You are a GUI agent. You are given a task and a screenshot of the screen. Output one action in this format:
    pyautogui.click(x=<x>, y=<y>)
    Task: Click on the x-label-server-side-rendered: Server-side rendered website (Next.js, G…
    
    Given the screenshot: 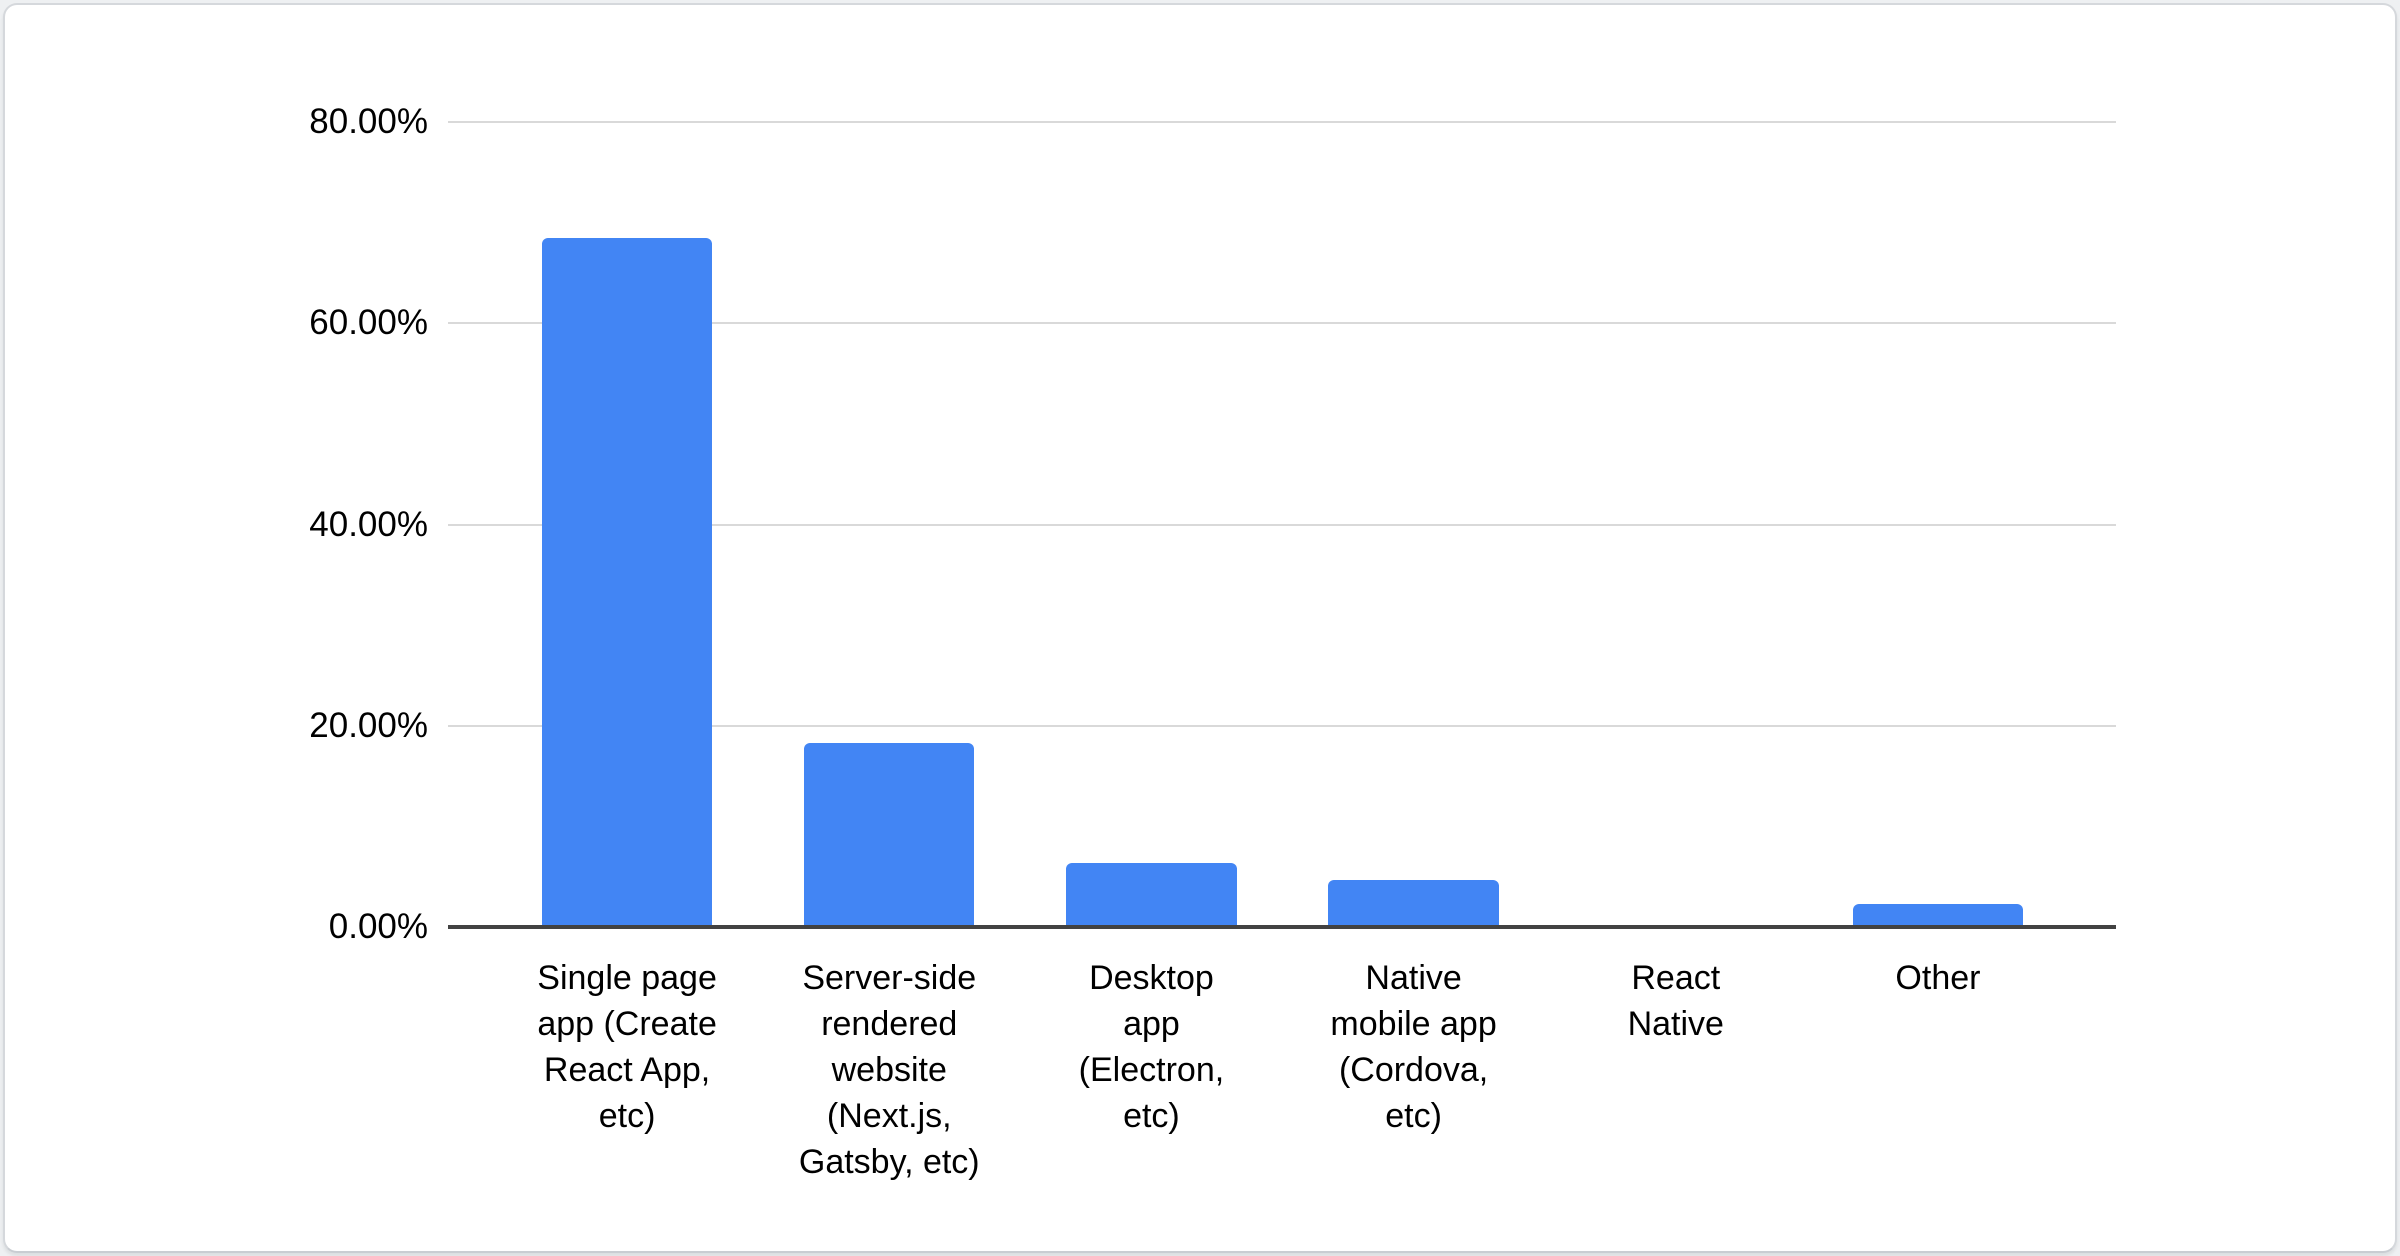 What is the action you would take?
    pyautogui.click(x=889, y=1070)
    